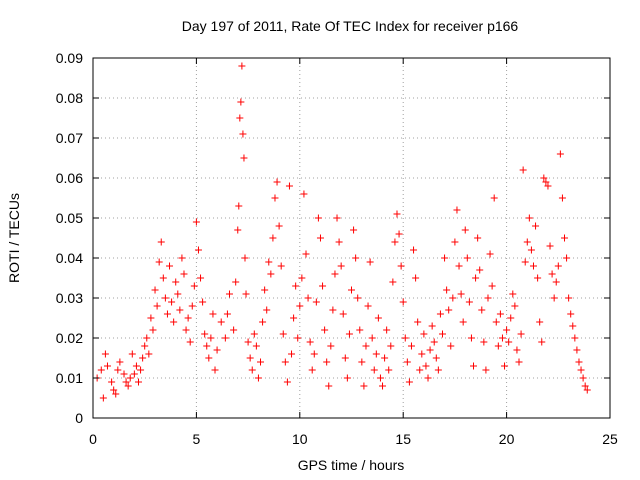 Image resolution: width=640 pixels, height=480 pixels. What do you see at coordinates (79, 418) in the screenshot?
I see `y-tick-label: 0` at bounding box center [79, 418].